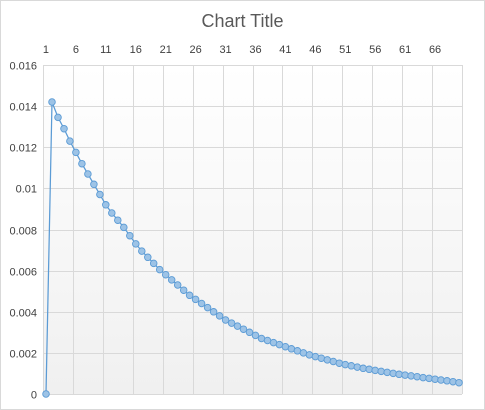  Describe the element at coordinates (23, 273) in the screenshot. I see `y-tick-label: 0.006` at that location.